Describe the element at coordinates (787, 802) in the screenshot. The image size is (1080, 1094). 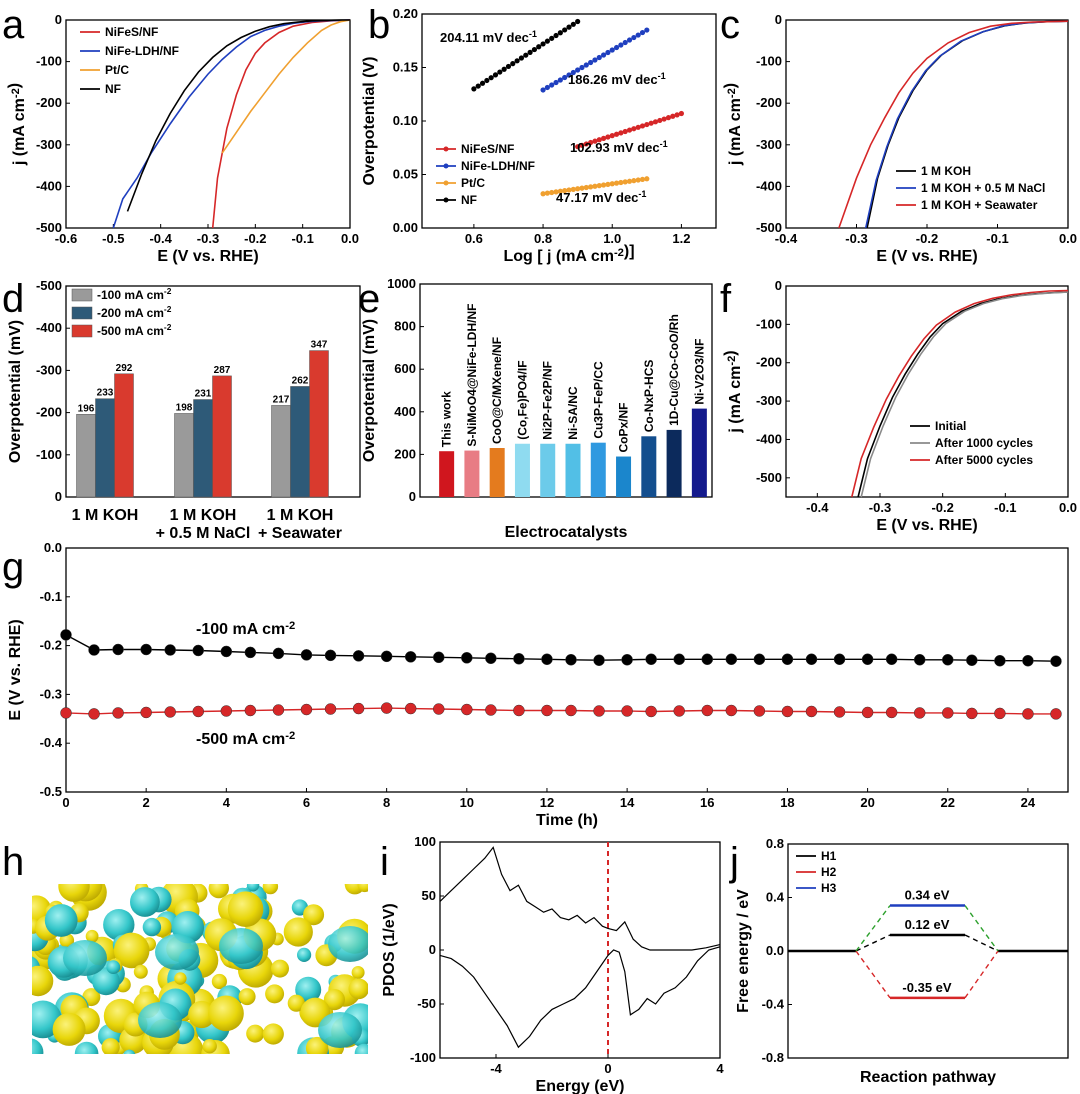
I see `x-tick-label: 18` at that location.